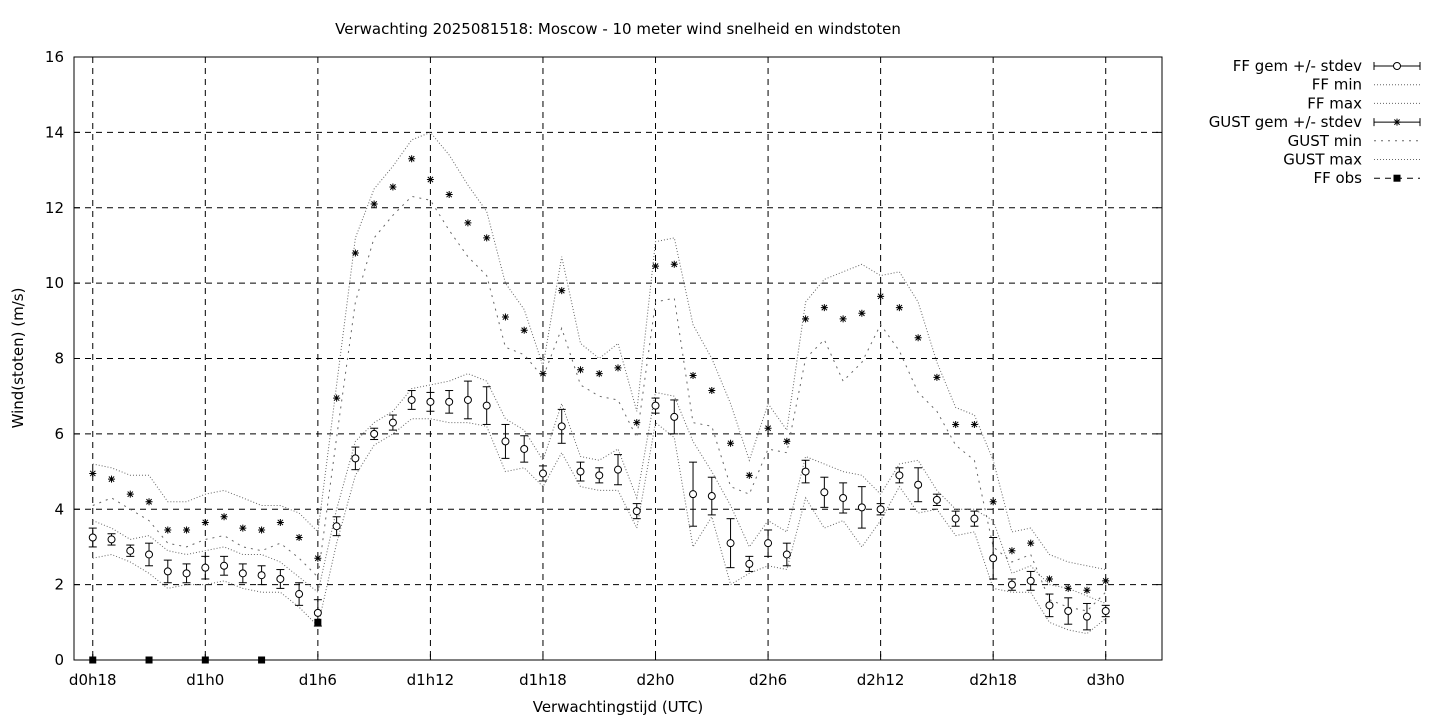 The width and height of the screenshot is (1440, 720). I want to click on legend-entry: FF min, so click(1366, 85).